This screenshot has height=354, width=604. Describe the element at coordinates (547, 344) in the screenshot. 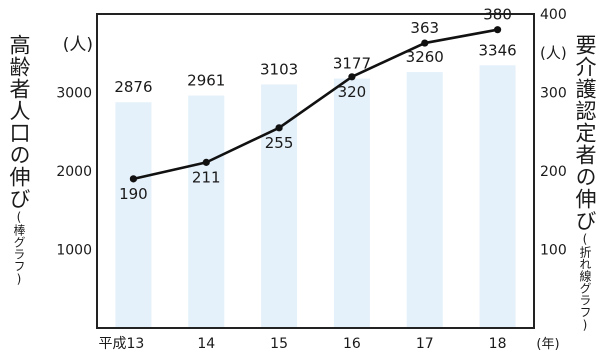

I see `x-axis-unit: (年)` at that location.